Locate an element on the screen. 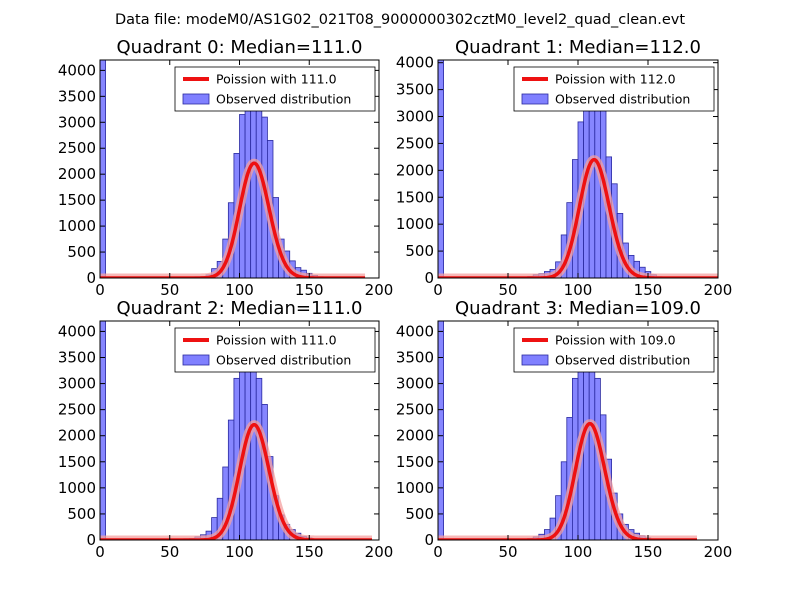  panel-title: Quadrant 2: Median=111.0 is located at coordinates (240, 308).